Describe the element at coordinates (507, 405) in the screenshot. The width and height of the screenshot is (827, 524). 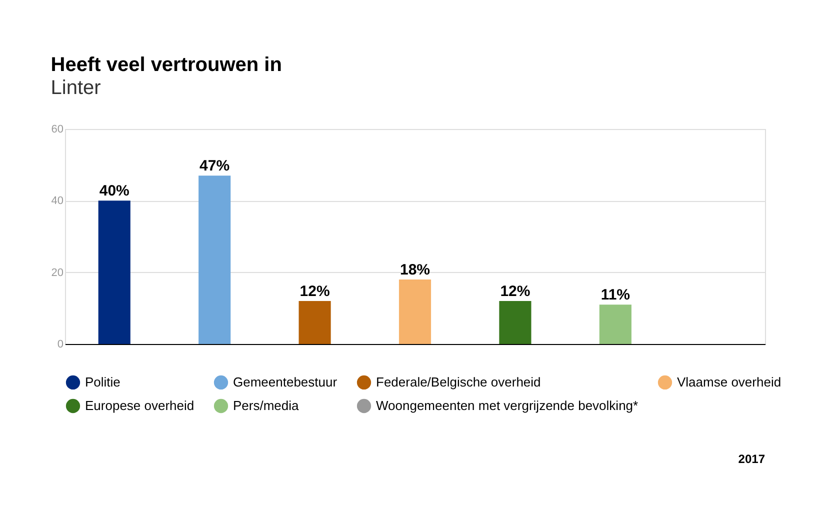
I see `legend-label: Woongemeenten met vergrijzende bevolking*` at that location.